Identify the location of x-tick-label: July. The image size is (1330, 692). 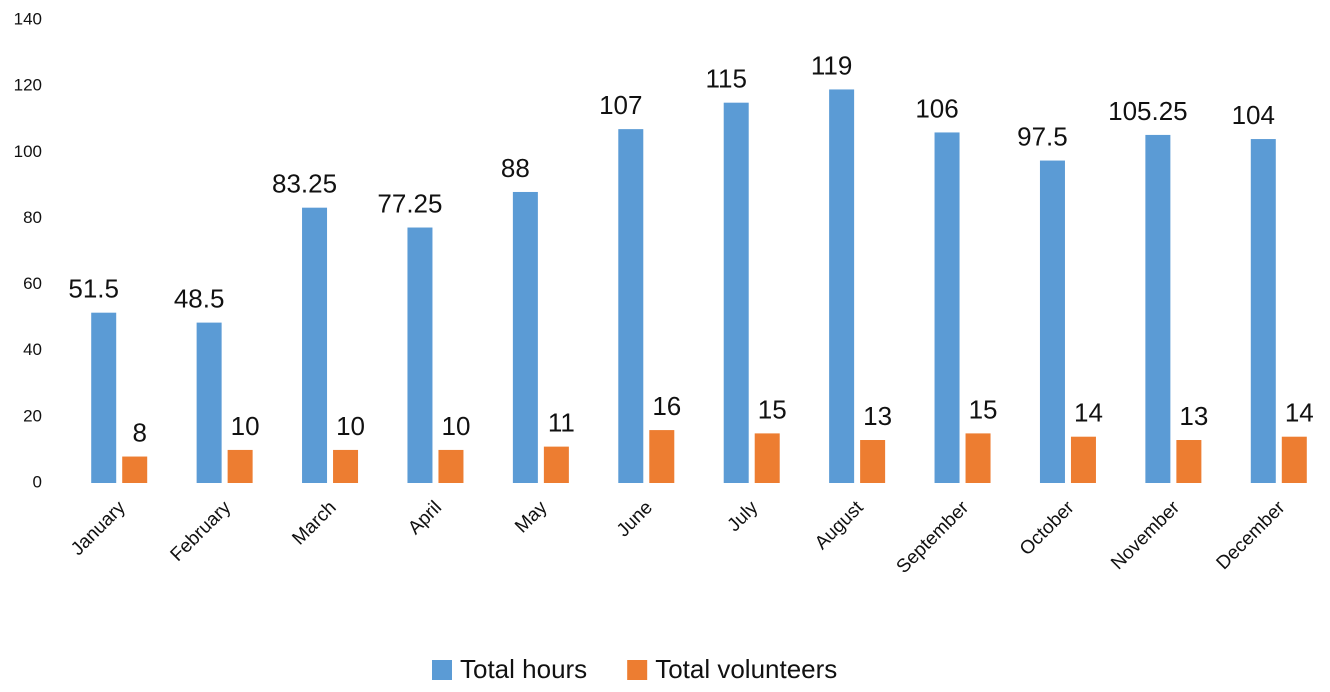
(743, 516).